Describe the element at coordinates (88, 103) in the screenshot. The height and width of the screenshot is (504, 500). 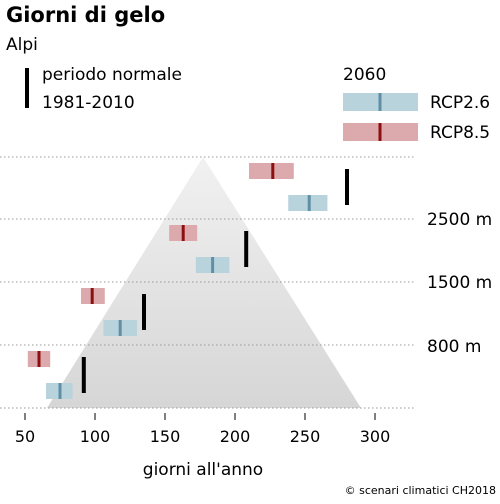
I see `legend-normal-label-2: 1981-2010` at that location.